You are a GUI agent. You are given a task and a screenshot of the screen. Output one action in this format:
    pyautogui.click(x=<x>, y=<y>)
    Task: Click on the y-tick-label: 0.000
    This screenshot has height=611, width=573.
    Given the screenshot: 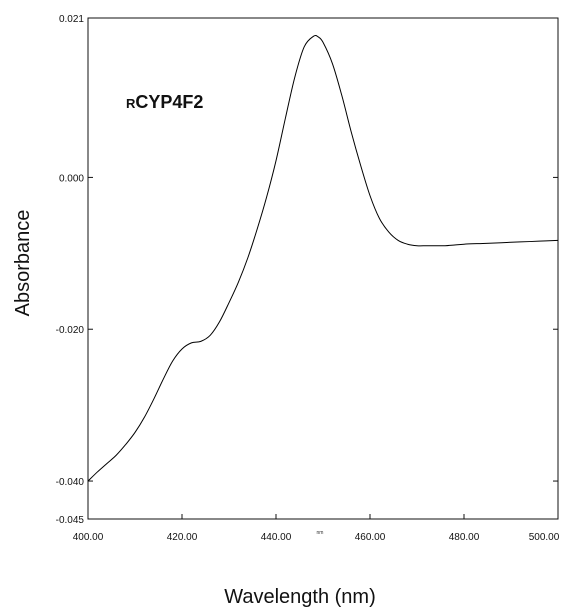 What is the action you would take?
    pyautogui.click(x=71, y=178)
    